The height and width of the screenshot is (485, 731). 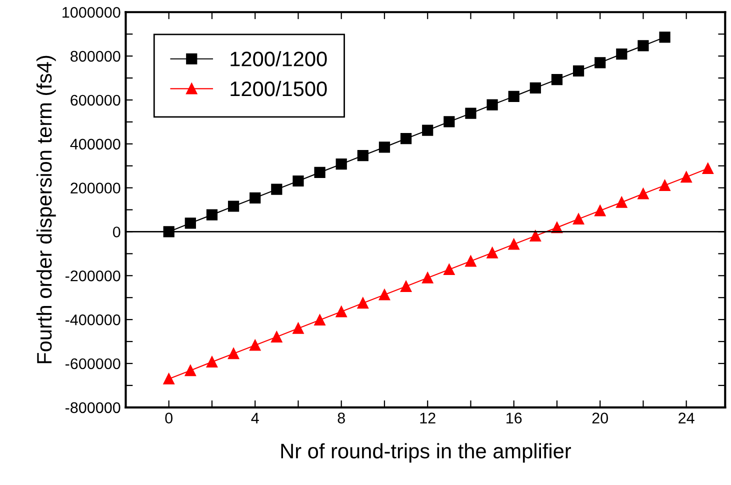 I want to click on y-tick-label: 1000000, so click(x=91, y=12).